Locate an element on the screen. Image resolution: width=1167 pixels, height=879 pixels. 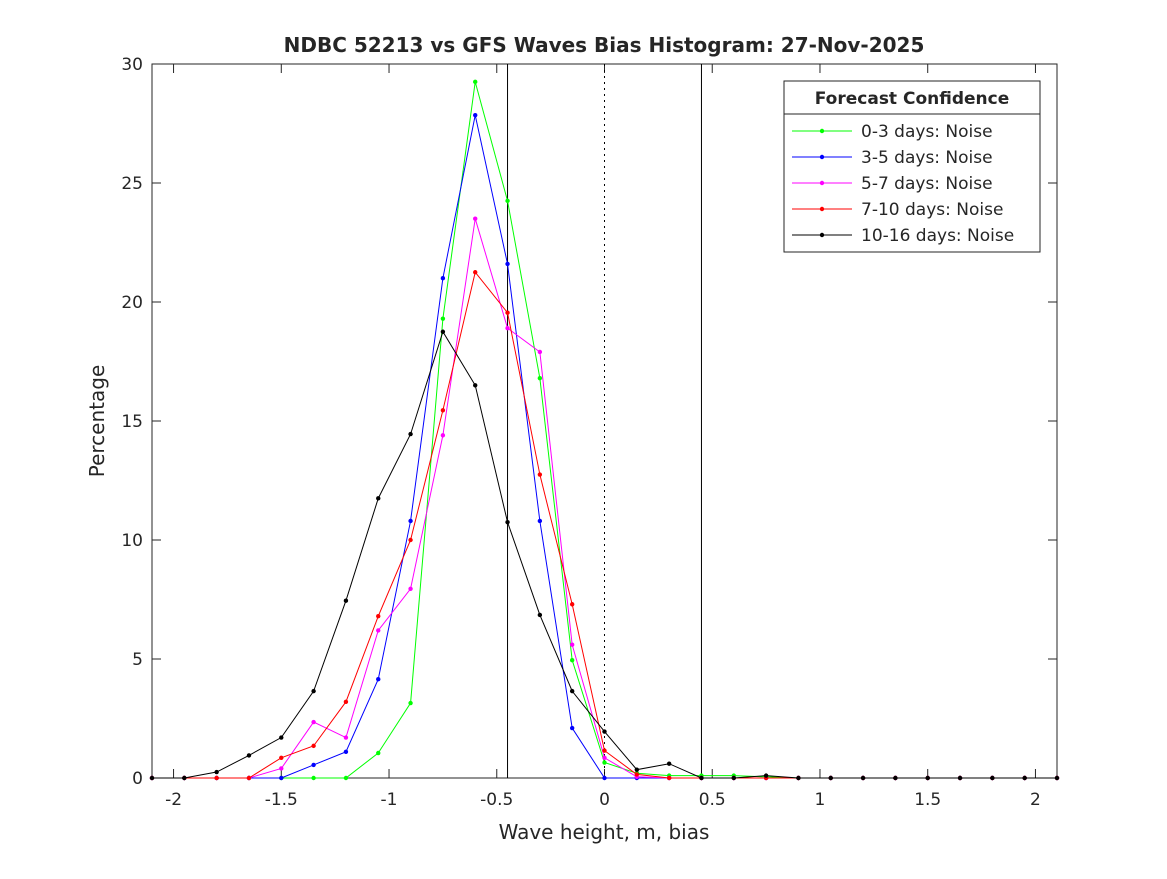
x-tick-label: 2 is located at coordinates (1035, 800).